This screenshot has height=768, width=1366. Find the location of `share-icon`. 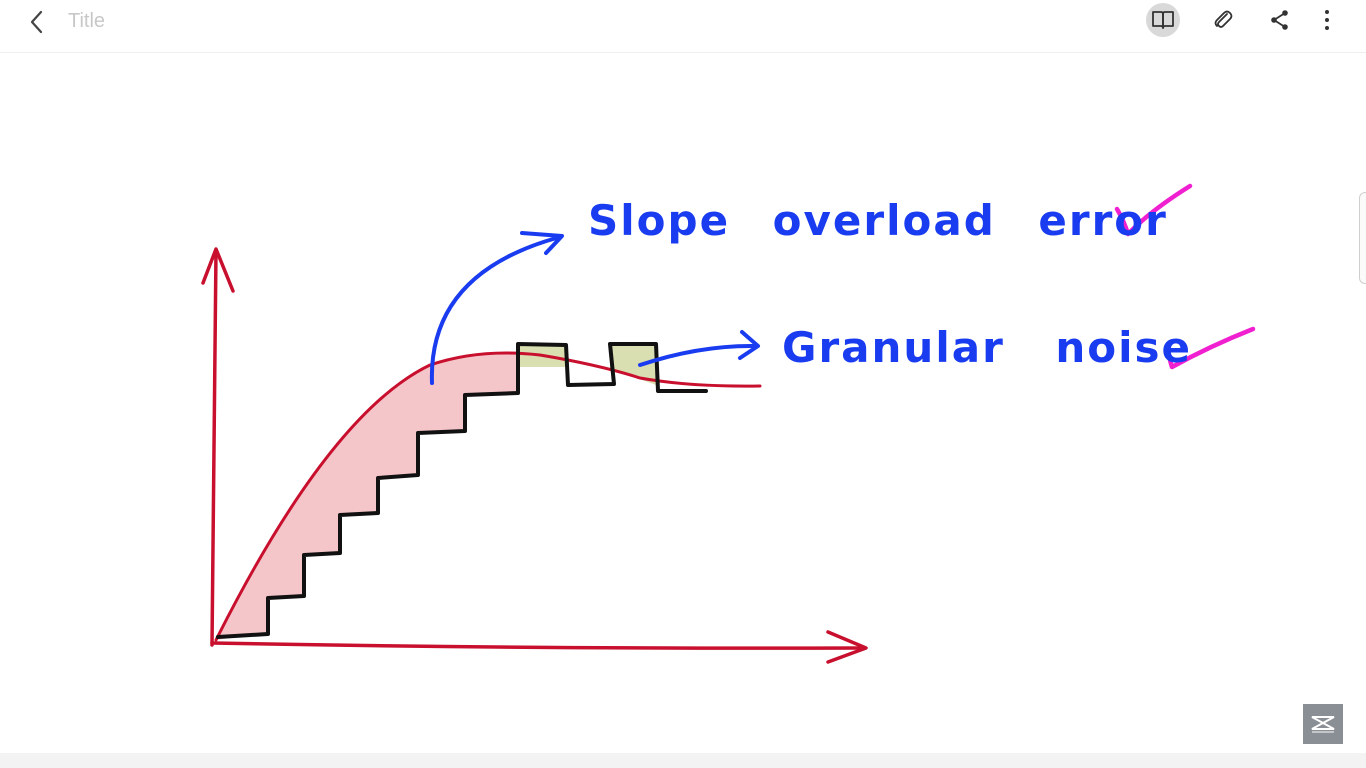

share-icon is located at coordinates (1279, 20).